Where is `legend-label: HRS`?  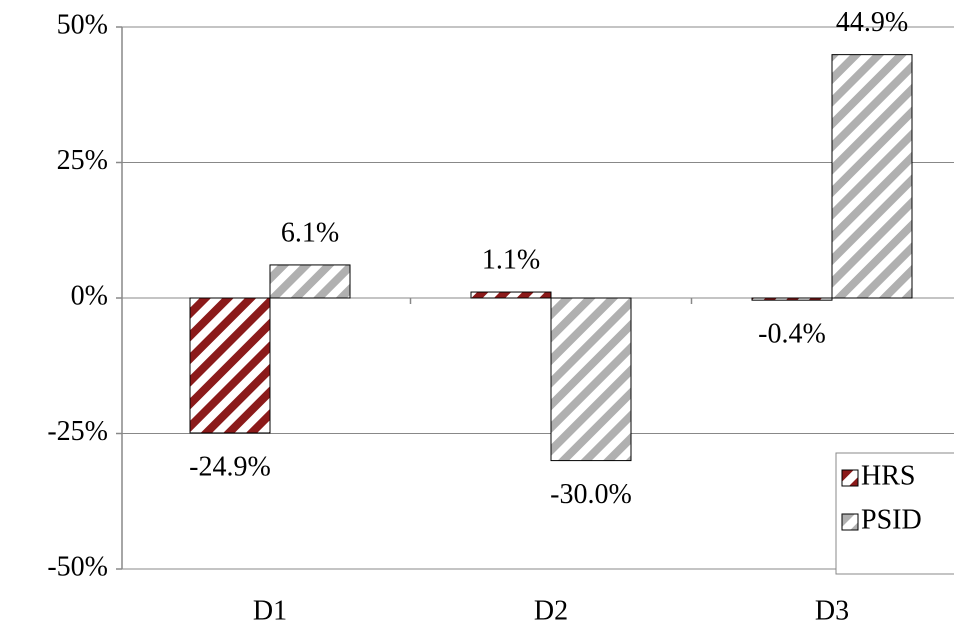
legend-label: HRS is located at coordinates (888, 475).